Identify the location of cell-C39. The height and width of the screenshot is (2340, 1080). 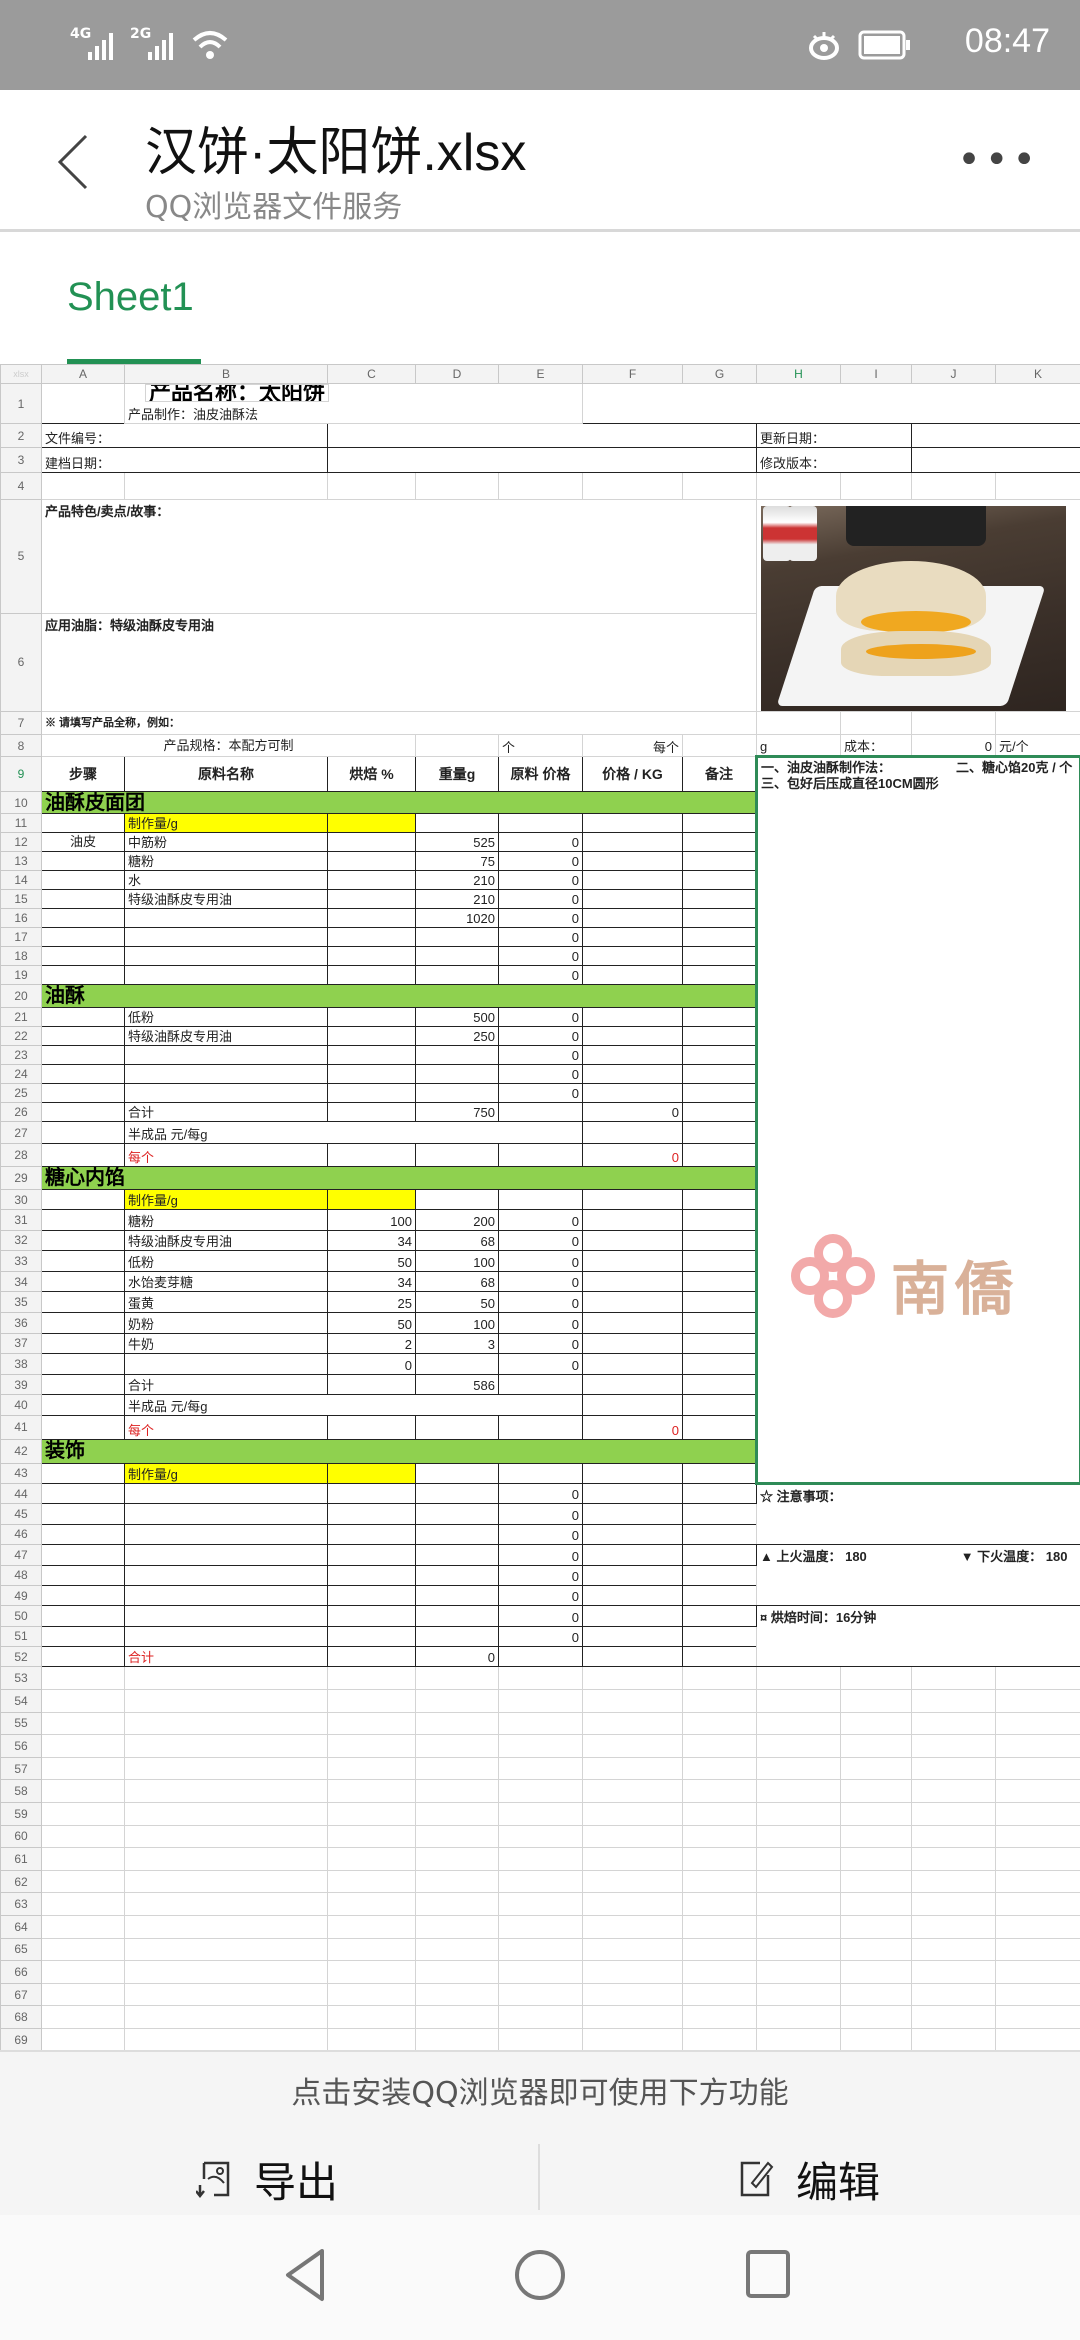
(371, 1384).